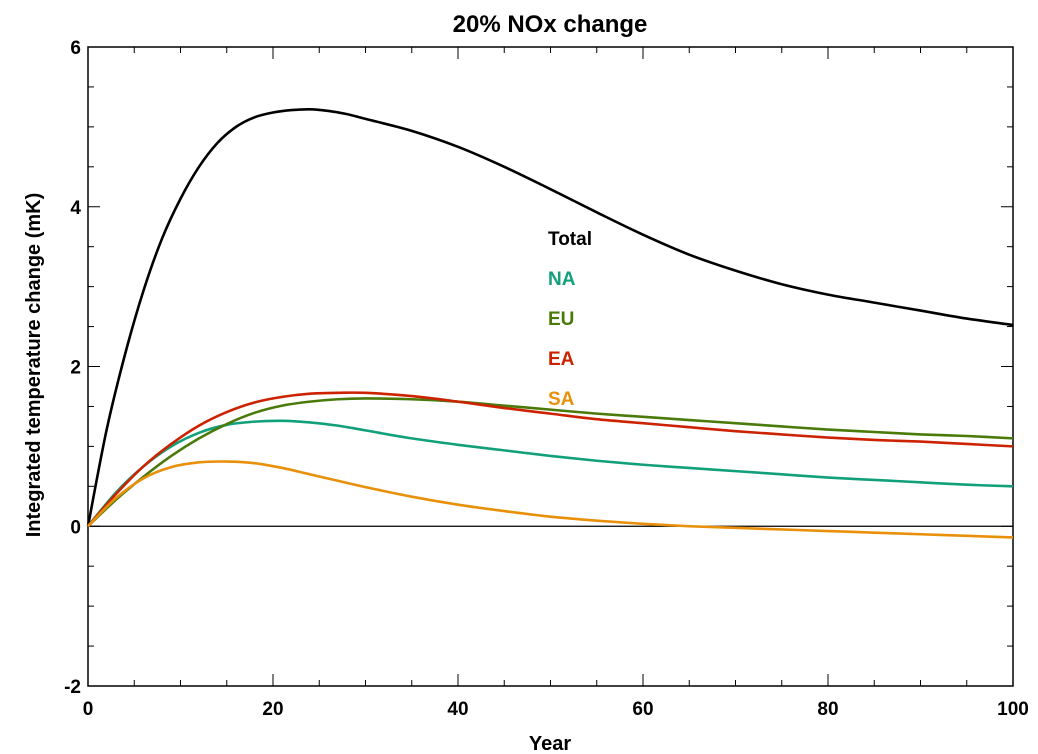 The height and width of the screenshot is (754, 1038). I want to click on y-axis-title: Integrated temperature change (mK), so click(34, 365).